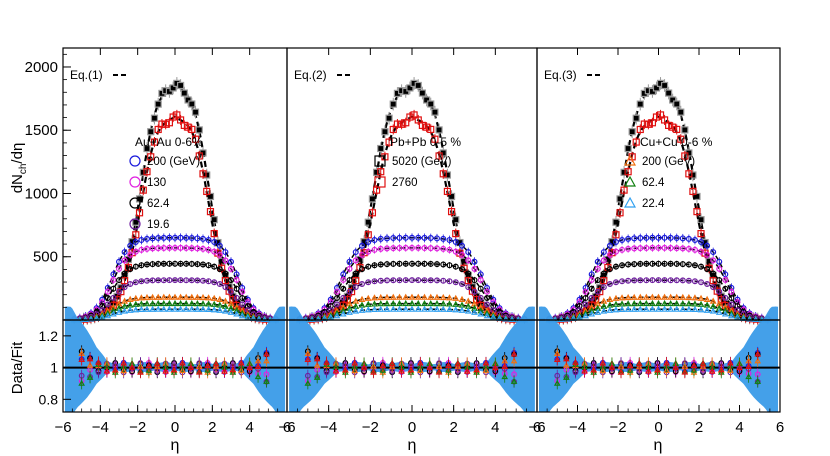 The height and width of the screenshot is (456, 830). I want to click on x-tick-label: 0, so click(175, 427).